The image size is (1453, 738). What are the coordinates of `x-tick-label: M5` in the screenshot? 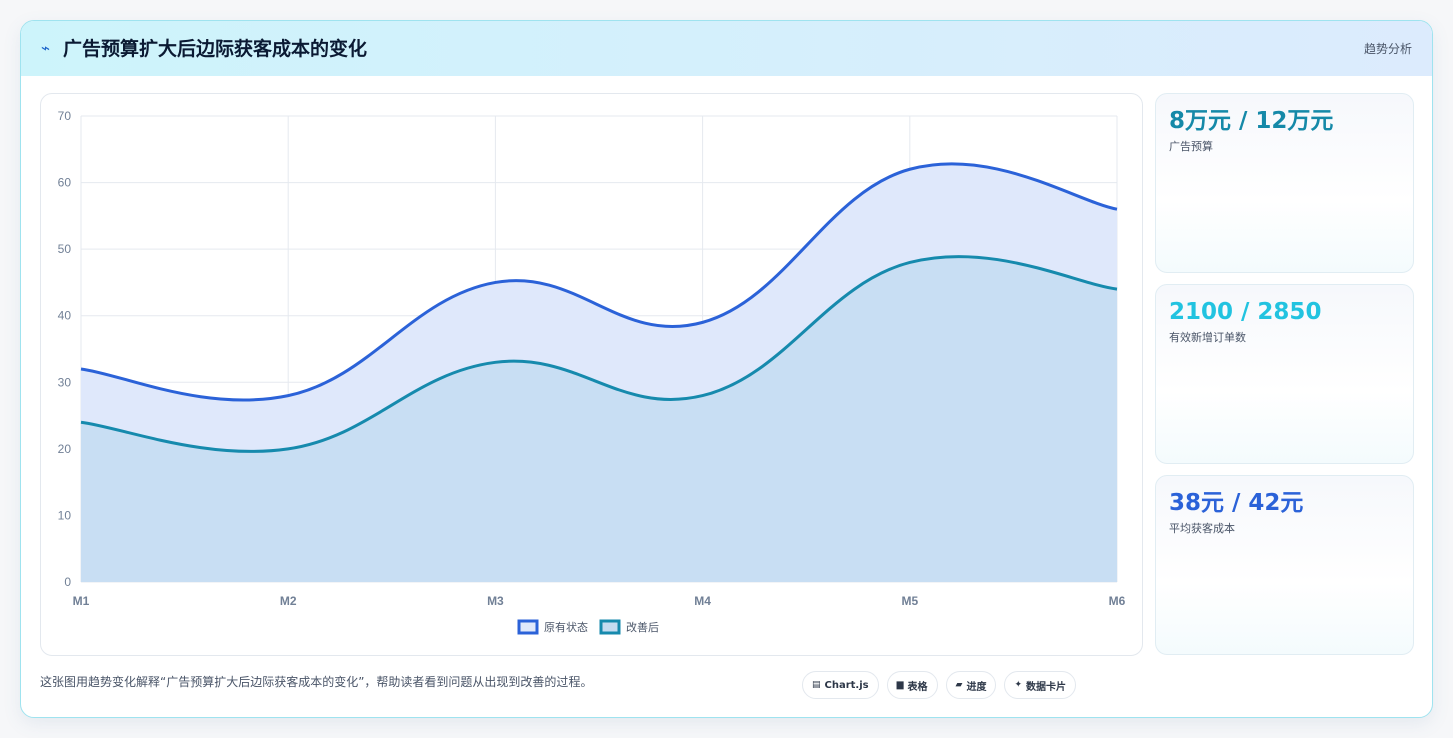 It's located at (909, 601).